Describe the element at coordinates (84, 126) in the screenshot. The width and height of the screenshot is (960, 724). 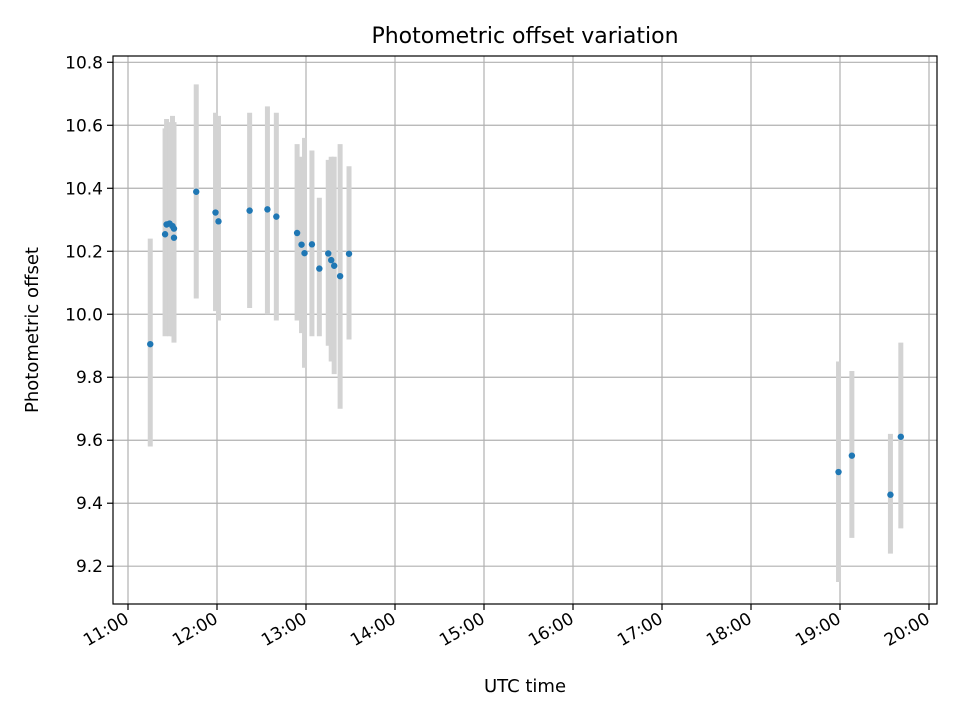
I see `y-tick-label: 10.6` at that location.